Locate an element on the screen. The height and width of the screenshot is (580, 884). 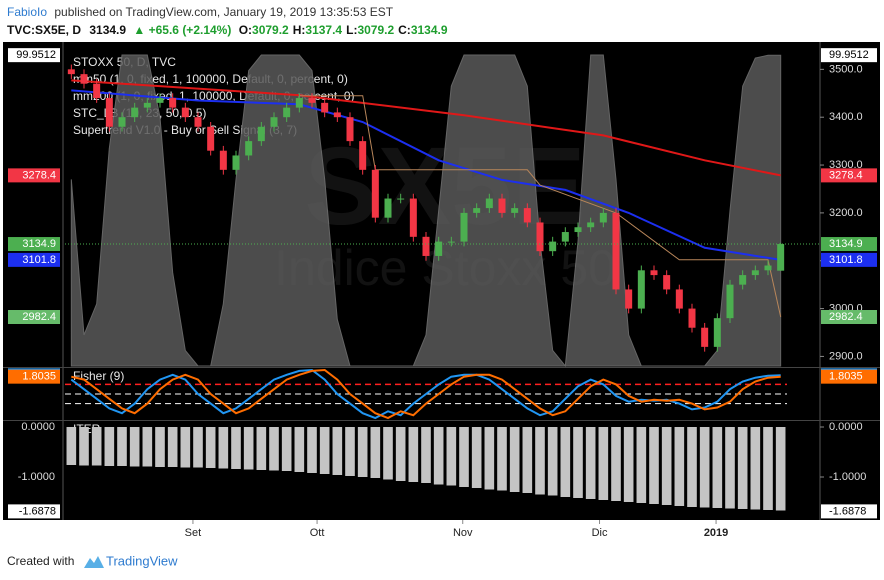
x-tick-label: 2019 is located at coordinates (716, 533).